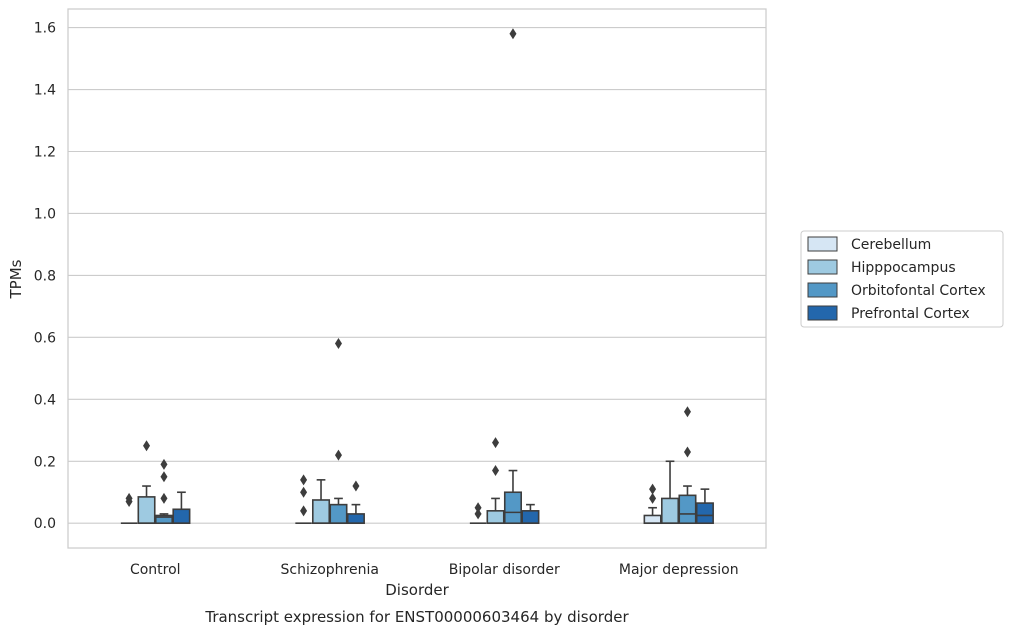 The width and height of the screenshot is (1014, 634). Describe the element at coordinates (504, 570) in the screenshot. I see `x-tick-label: Bipolar disorder` at that location.